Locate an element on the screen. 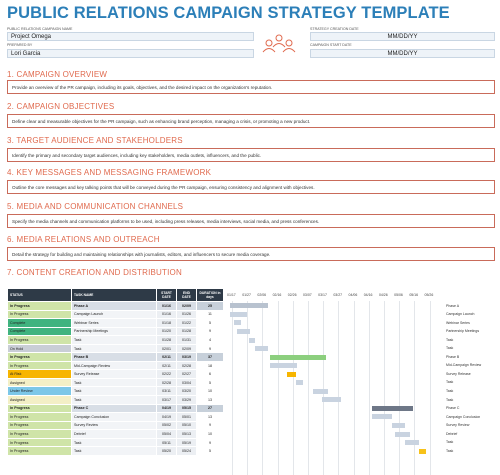 The image size is (500, 475). table-row: Under Review Task 03/11 03/20 10 is located at coordinates (115, 391).